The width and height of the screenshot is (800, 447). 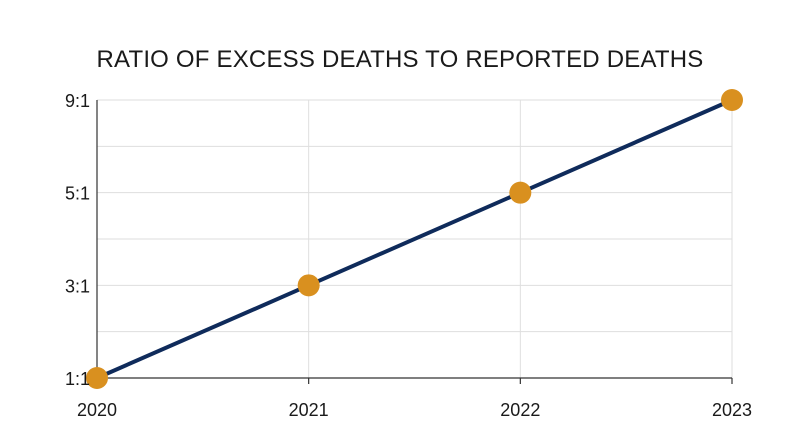 What do you see at coordinates (520, 192) in the screenshot?
I see `data-point-2022` at bounding box center [520, 192].